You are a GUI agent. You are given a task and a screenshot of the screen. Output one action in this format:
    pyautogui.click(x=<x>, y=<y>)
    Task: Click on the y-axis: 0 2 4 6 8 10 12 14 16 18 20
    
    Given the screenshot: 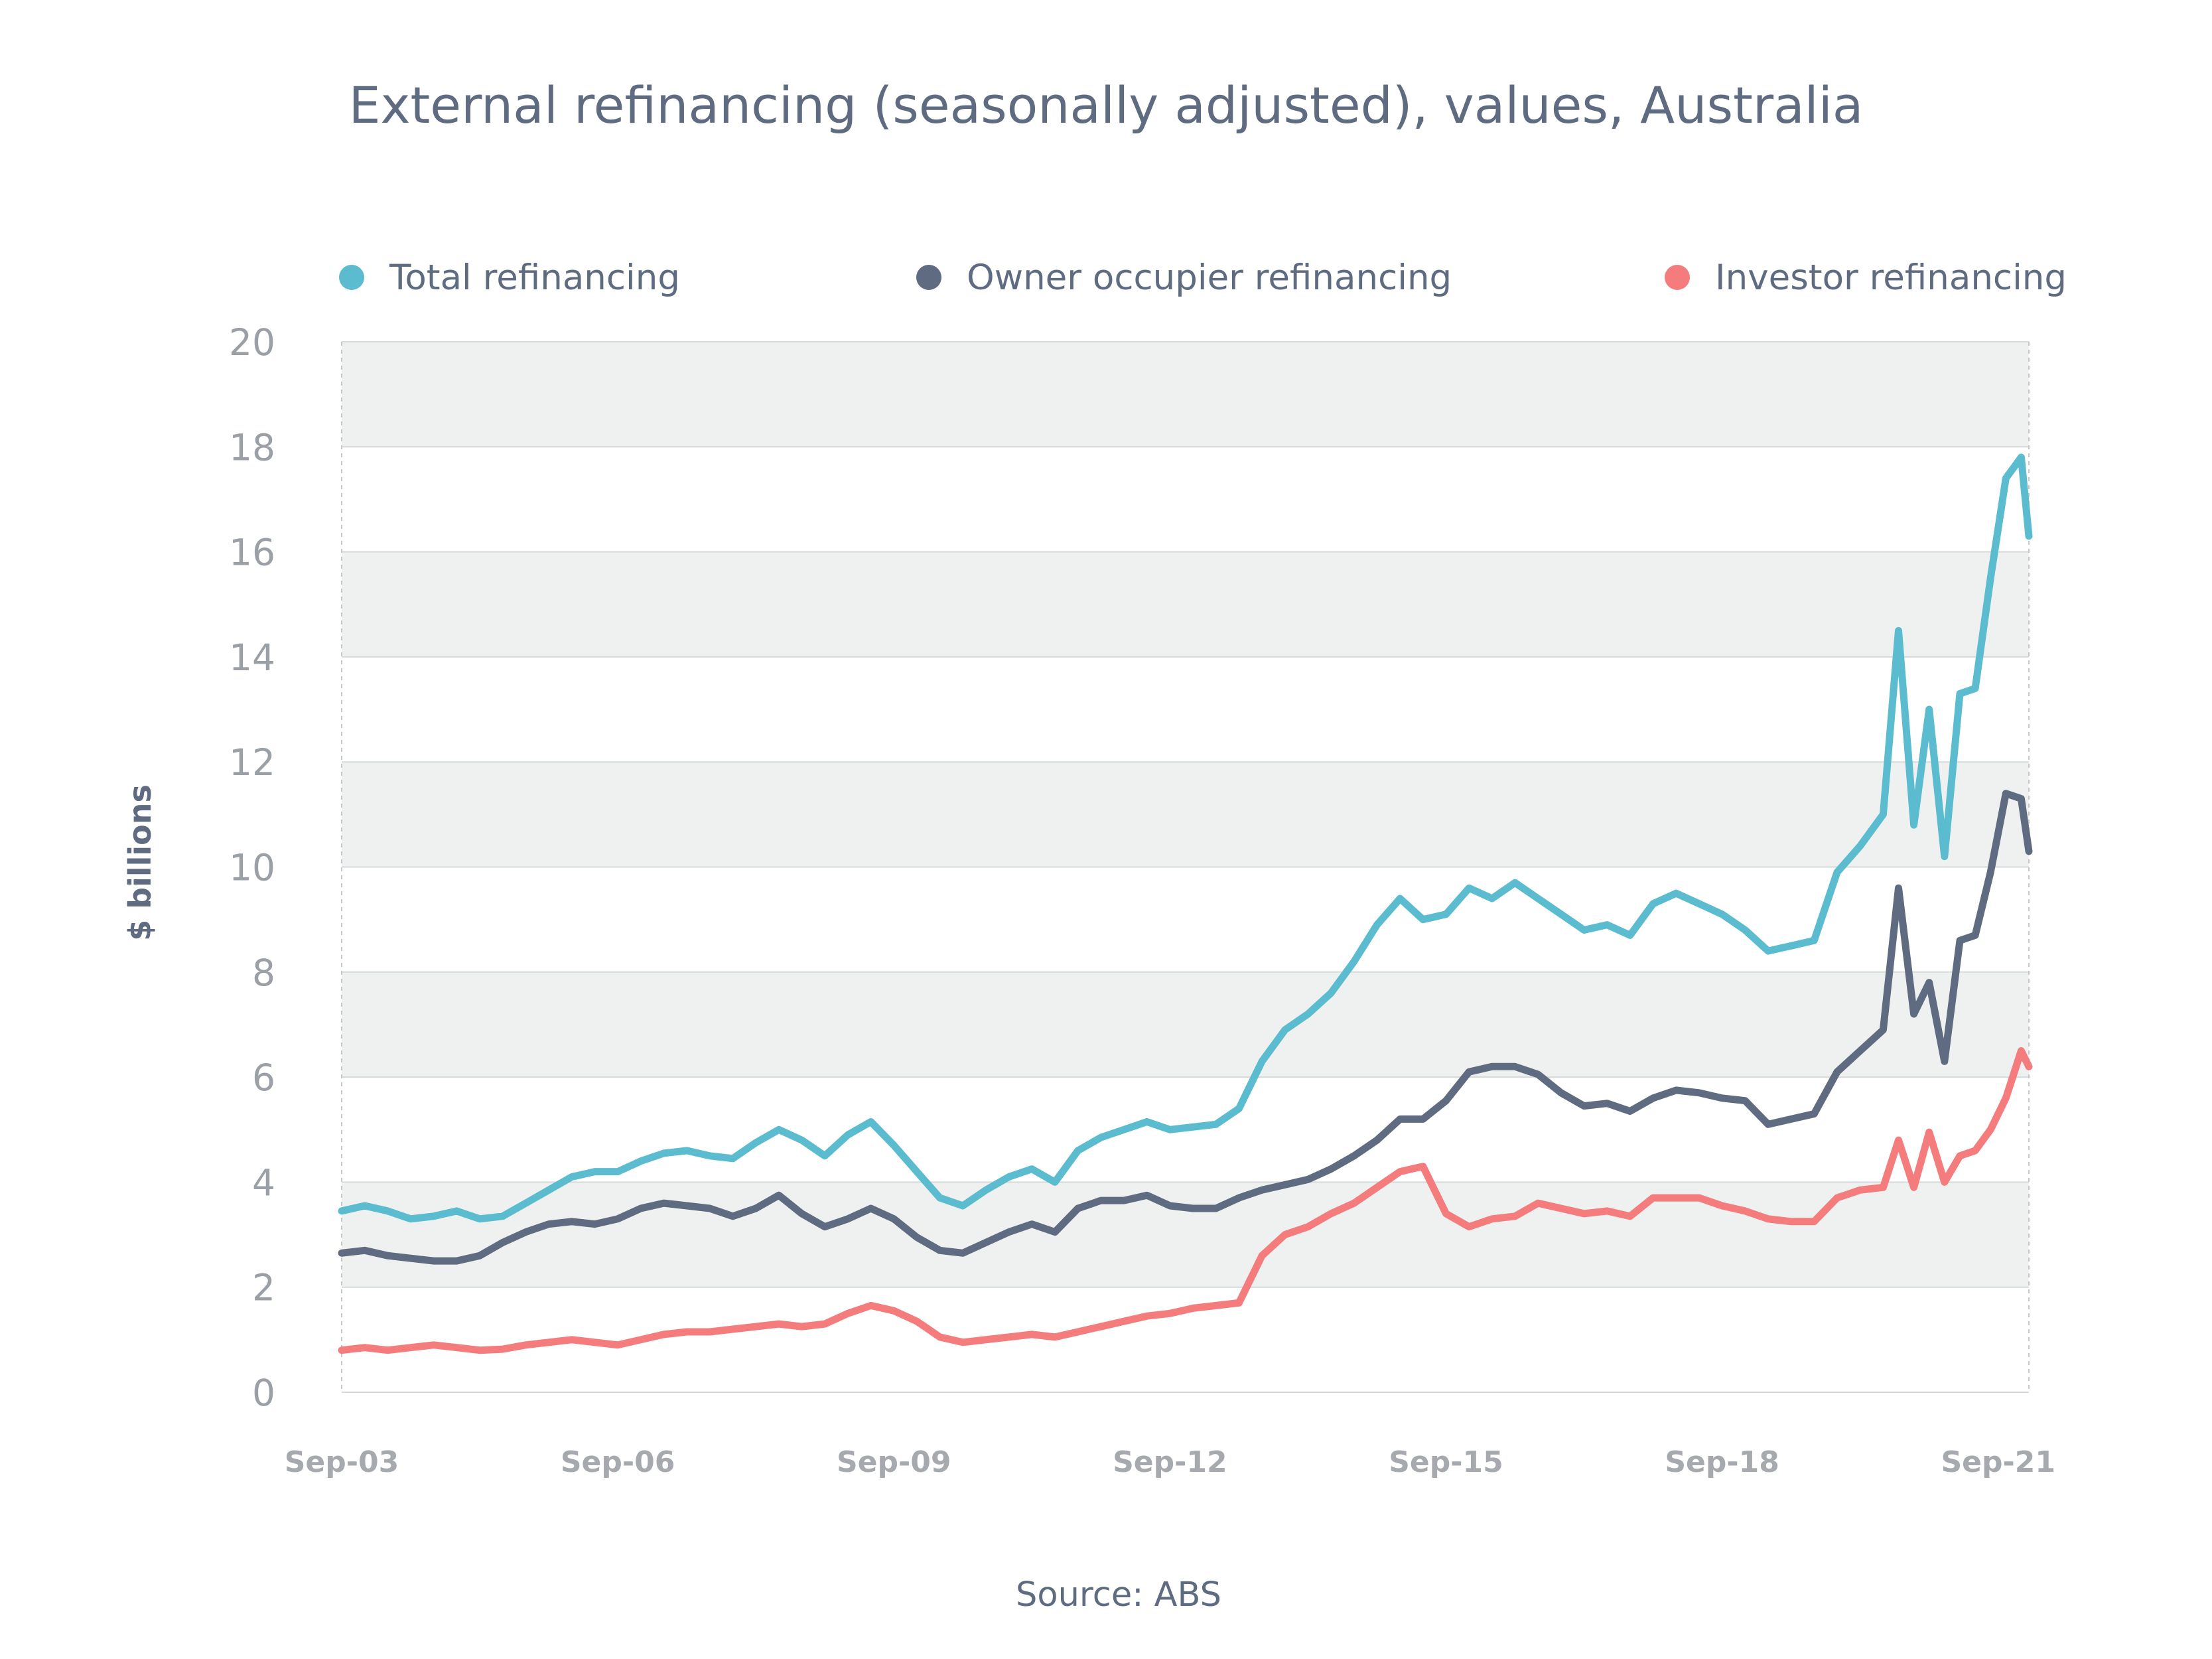 What is the action you would take?
    pyautogui.click(x=252, y=867)
    